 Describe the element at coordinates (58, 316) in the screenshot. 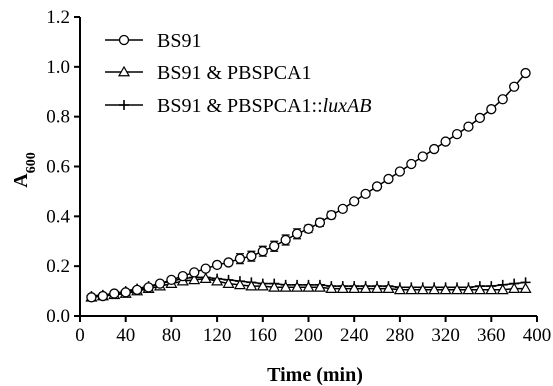

I see `y-tick-label: 0.0` at that location.